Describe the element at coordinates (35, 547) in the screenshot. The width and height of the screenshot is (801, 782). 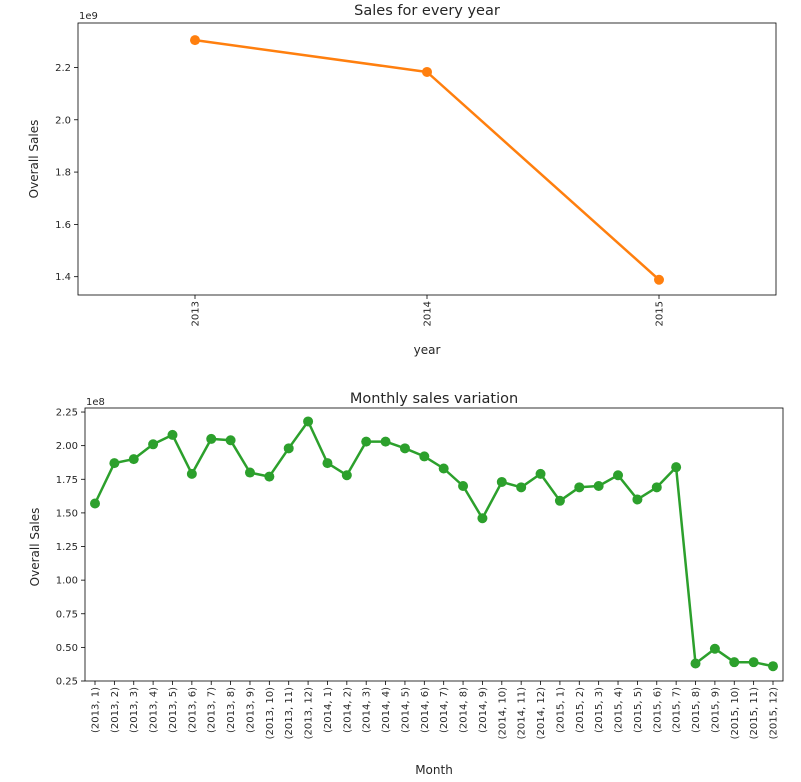
I see `y-axis-label: Overall Sales` at that location.